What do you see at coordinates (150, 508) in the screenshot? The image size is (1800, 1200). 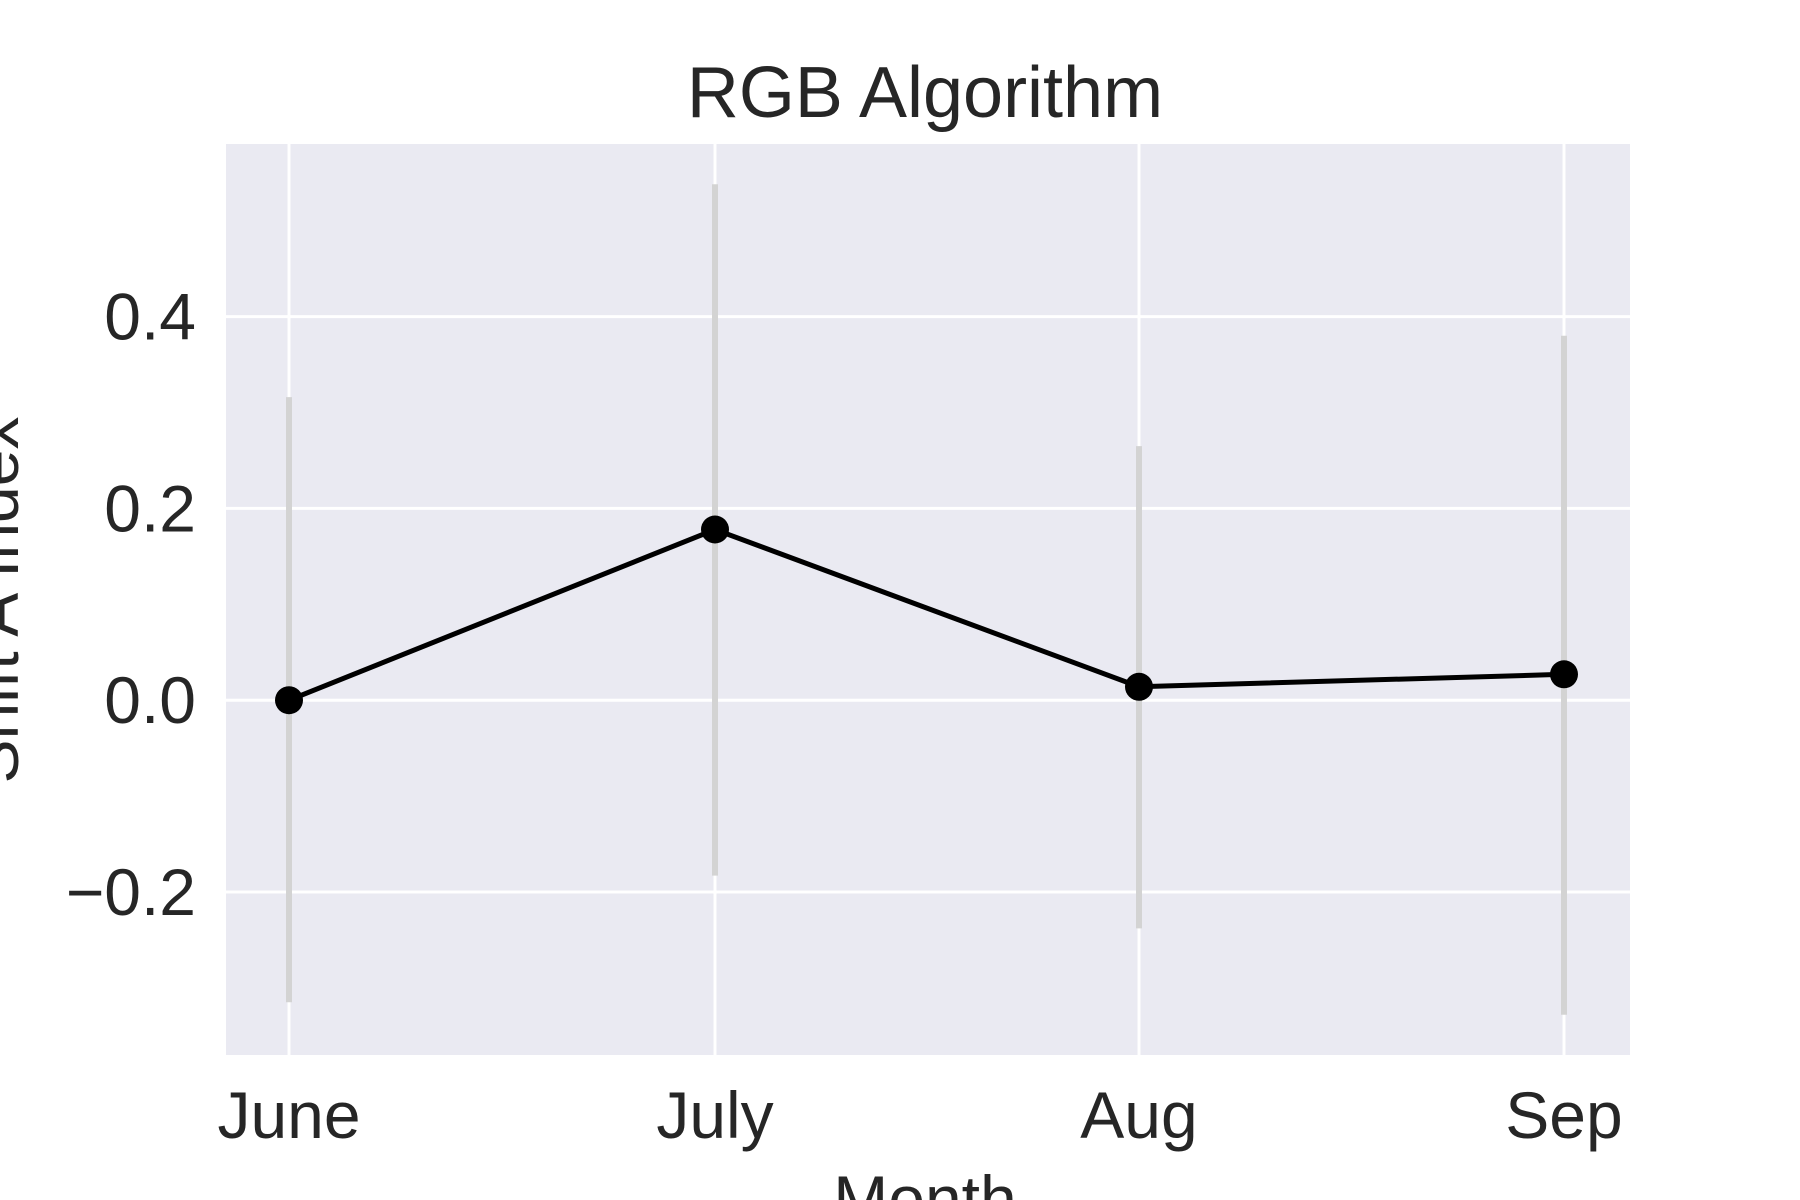 I see `y-tick-label: 0.2` at bounding box center [150, 508].